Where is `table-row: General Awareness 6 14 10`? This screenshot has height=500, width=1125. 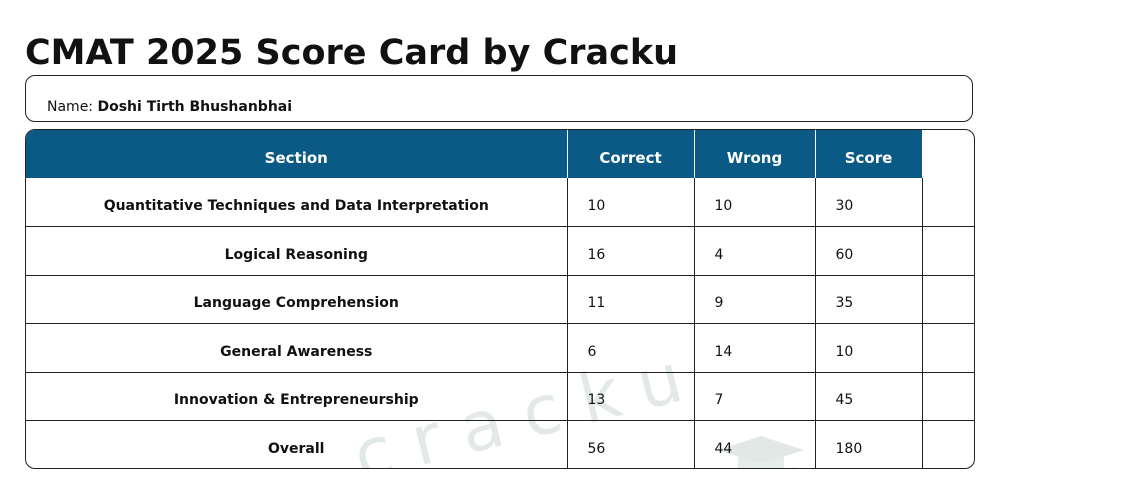
table-row: General Awareness 6 14 10 is located at coordinates (500, 348).